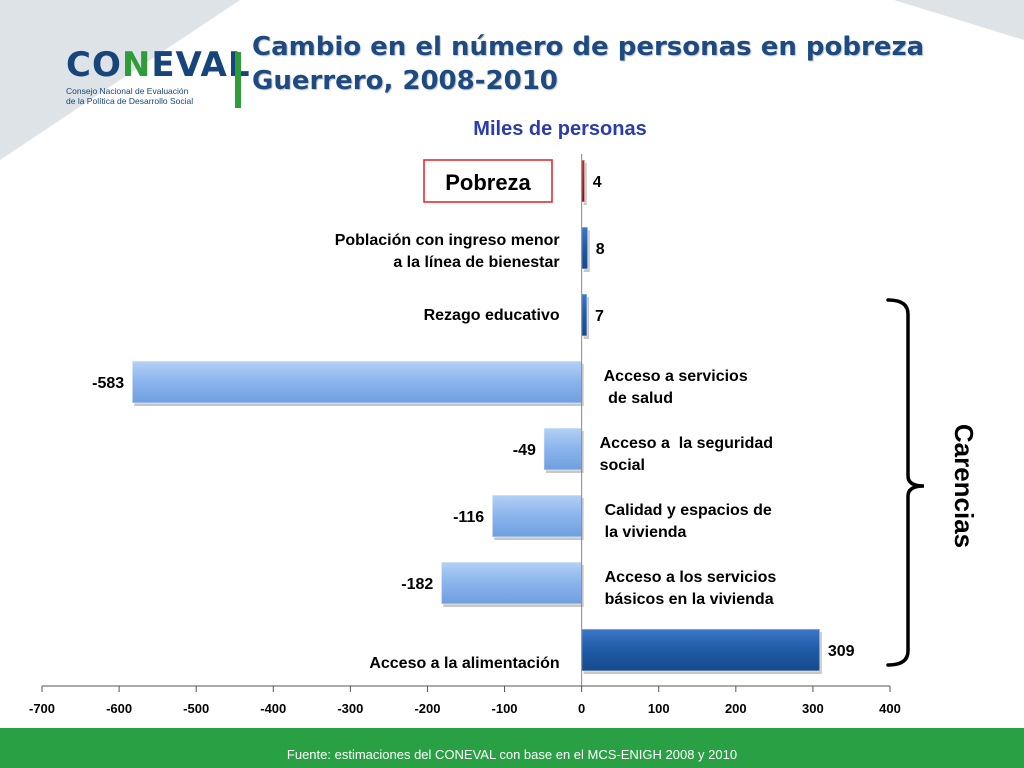 Image resolution: width=1024 pixels, height=768 pixels. What do you see at coordinates (94, 65) in the screenshot?
I see `logo-word-pre: CO` at bounding box center [94, 65].